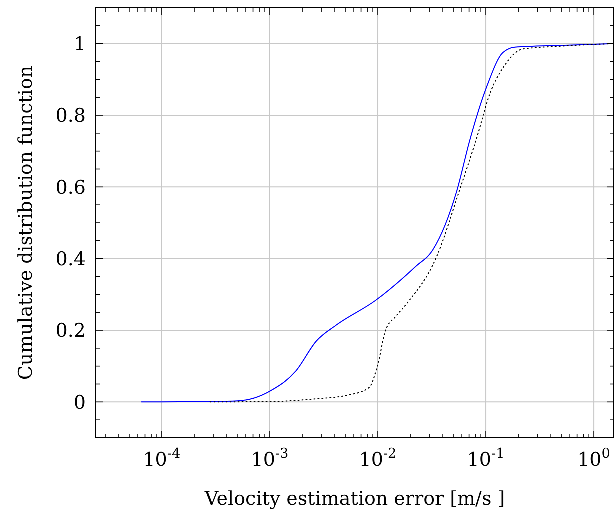 The width and height of the screenshot is (616, 522). I want to click on y-tick-label: 0.4, so click(71, 259).